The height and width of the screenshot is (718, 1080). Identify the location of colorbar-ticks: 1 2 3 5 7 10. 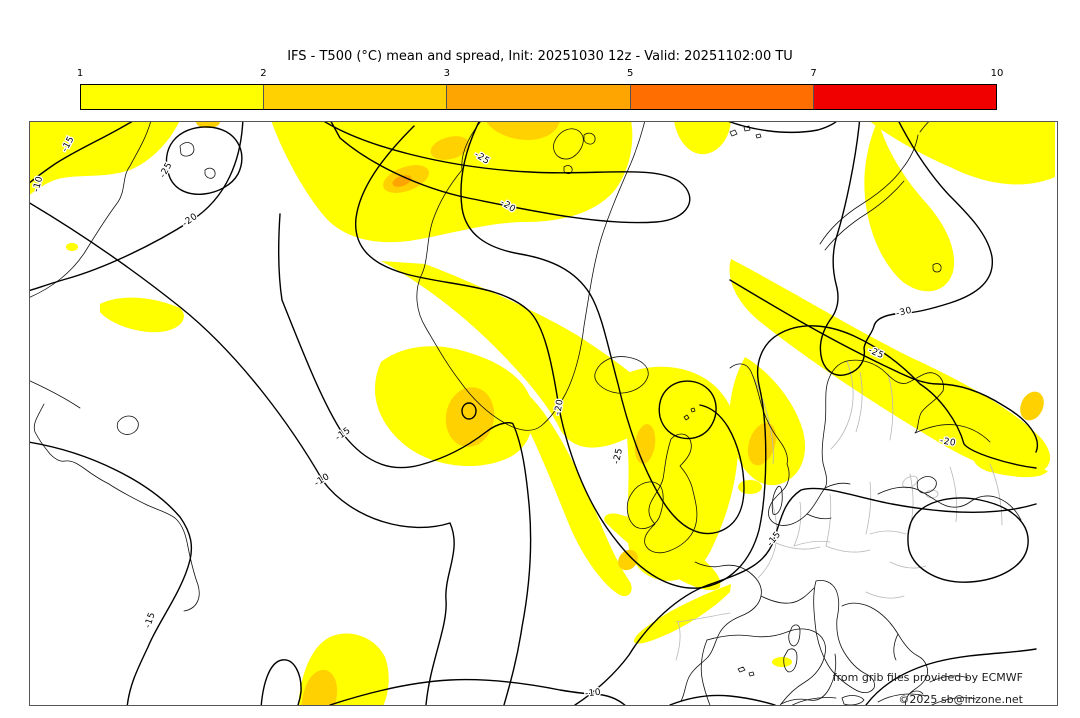
(540, 75).